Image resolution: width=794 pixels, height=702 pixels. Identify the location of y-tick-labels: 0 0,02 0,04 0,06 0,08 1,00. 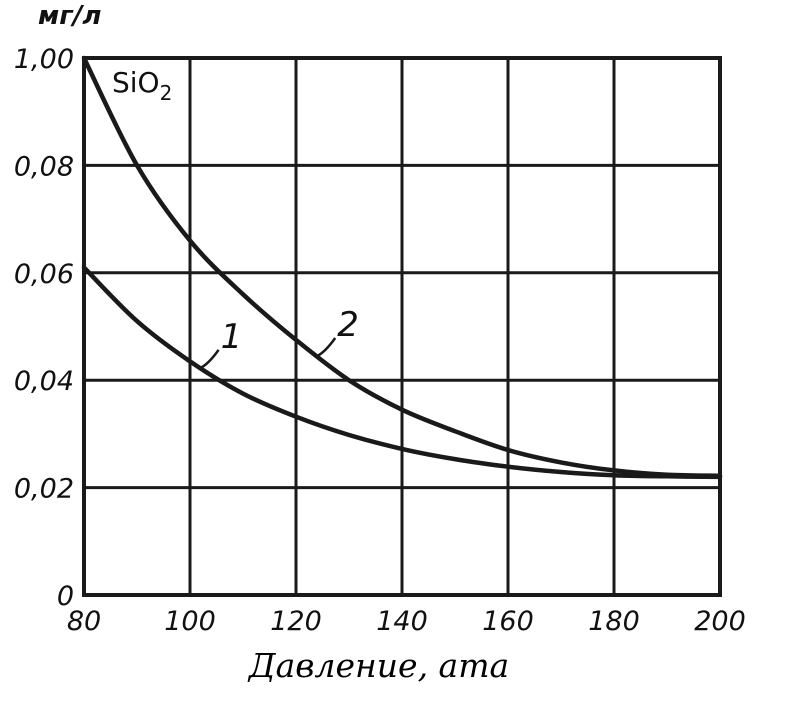
(44, 328).